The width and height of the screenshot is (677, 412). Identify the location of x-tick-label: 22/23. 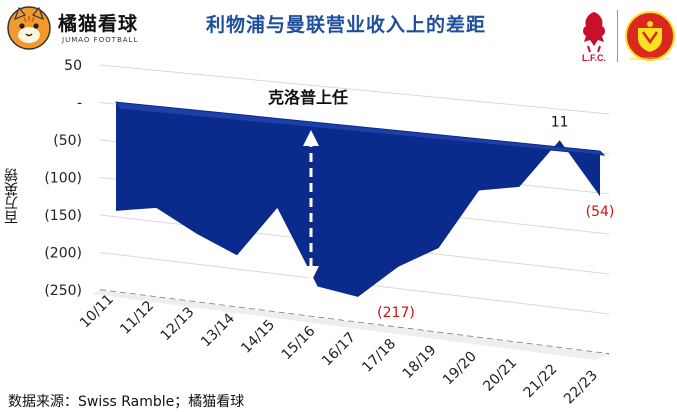
(581, 388).